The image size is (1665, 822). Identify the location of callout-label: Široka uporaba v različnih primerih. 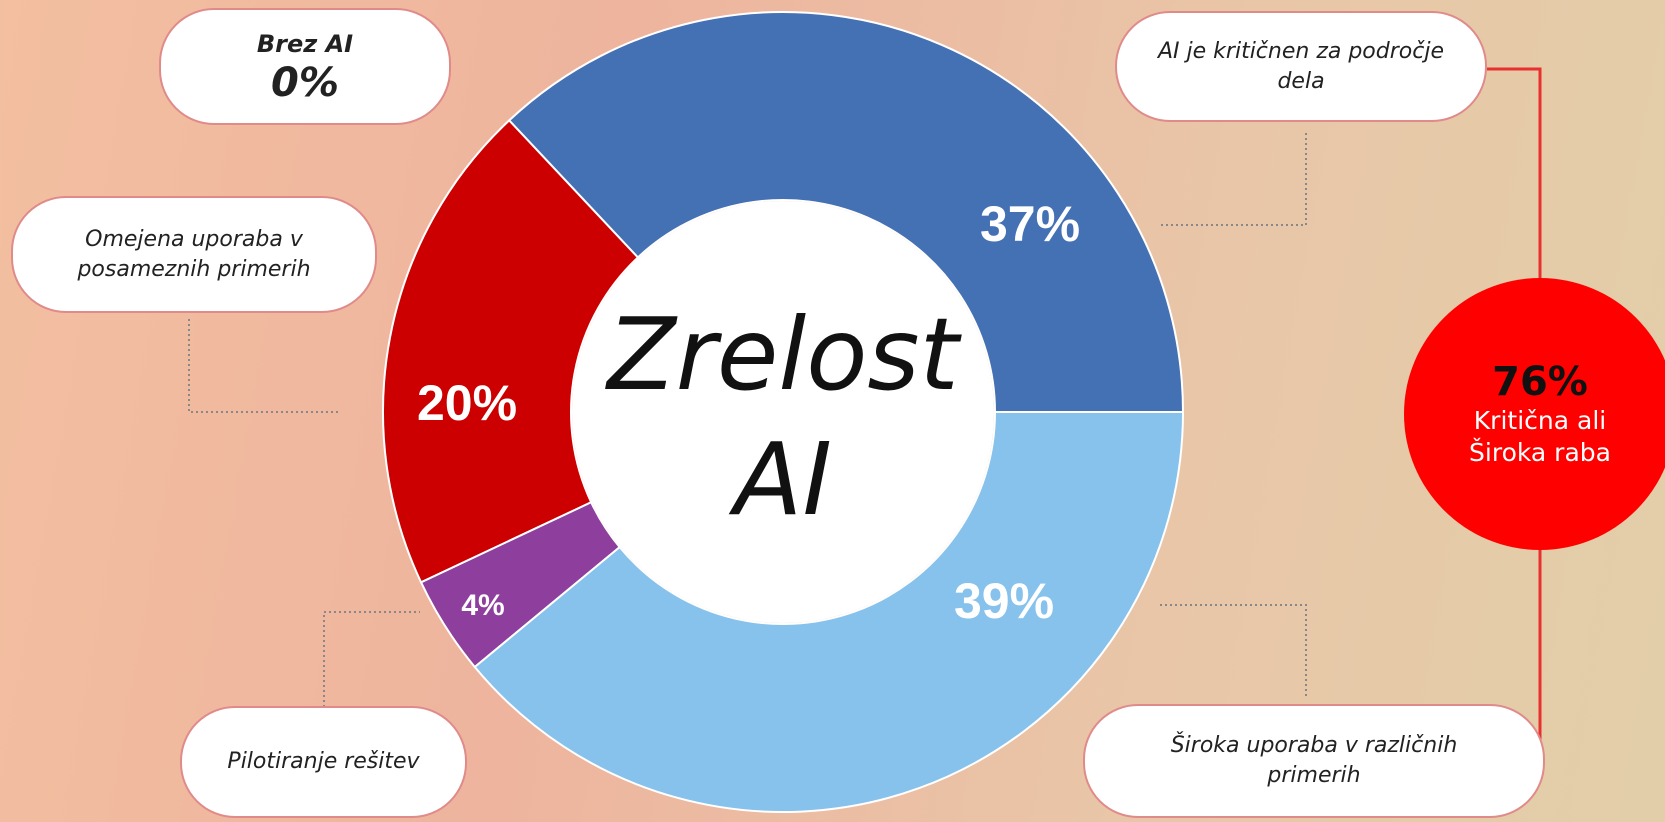
(1314, 760).